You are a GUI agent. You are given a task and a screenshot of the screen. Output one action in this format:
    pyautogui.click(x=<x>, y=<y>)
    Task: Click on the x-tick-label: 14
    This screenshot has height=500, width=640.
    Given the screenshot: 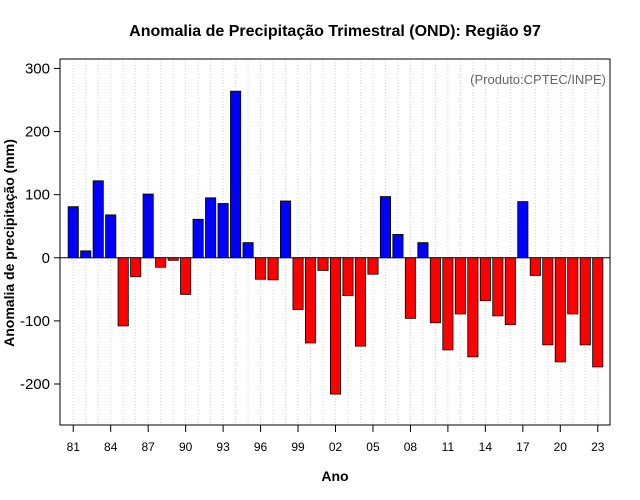 What is the action you would take?
    pyautogui.click(x=486, y=447)
    